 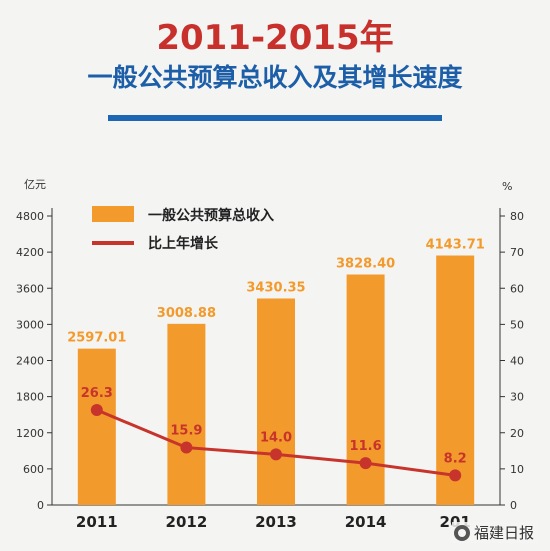 What do you see at coordinates (504, 533) in the screenshot?
I see `watermark-text: 福建日报` at bounding box center [504, 533].